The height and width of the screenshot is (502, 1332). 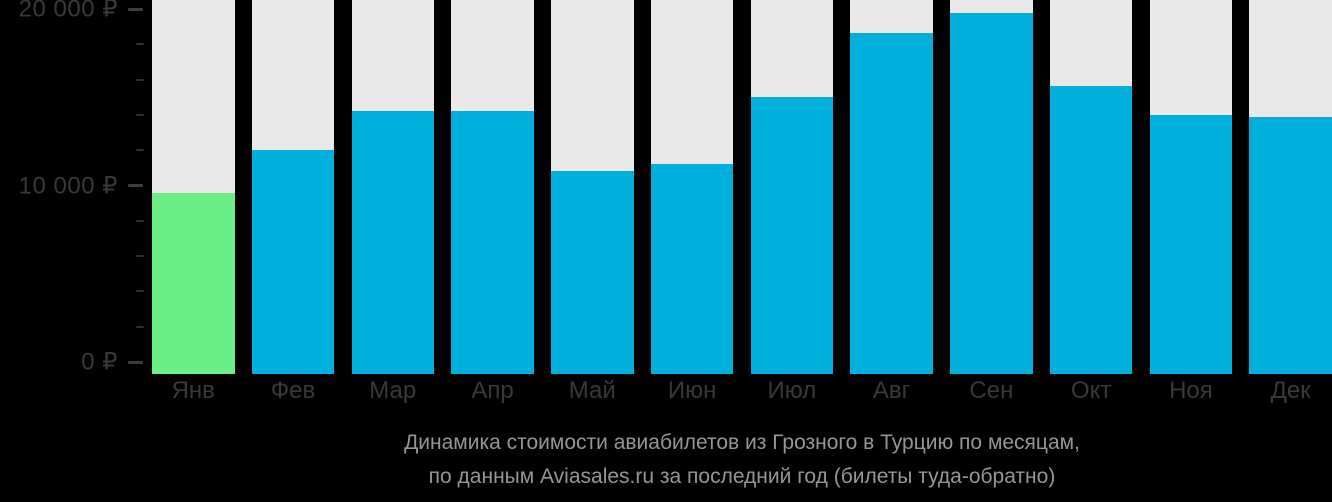 I want to click on y-axis-label: 0 ₽, so click(x=99, y=362).